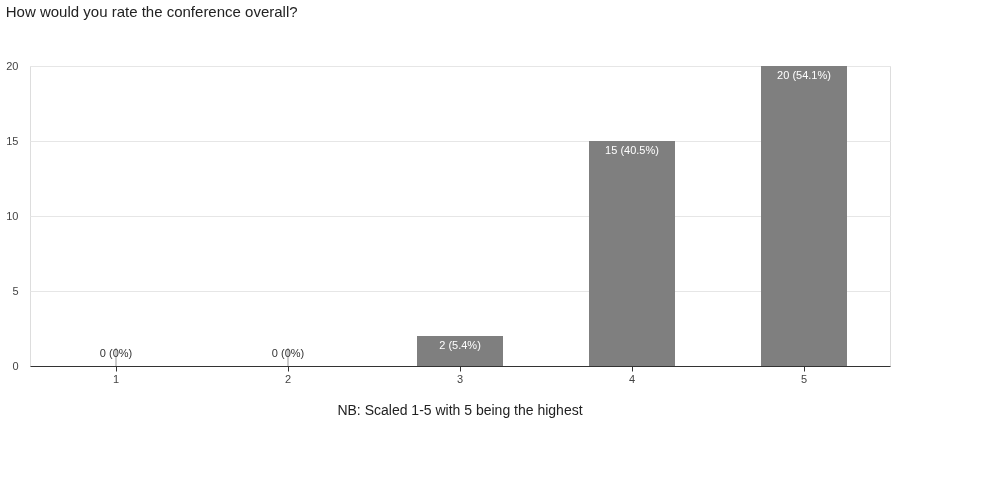 This screenshot has width=1007, height=481. What do you see at coordinates (804, 378) in the screenshot?
I see `x-tick-label: 5` at bounding box center [804, 378].